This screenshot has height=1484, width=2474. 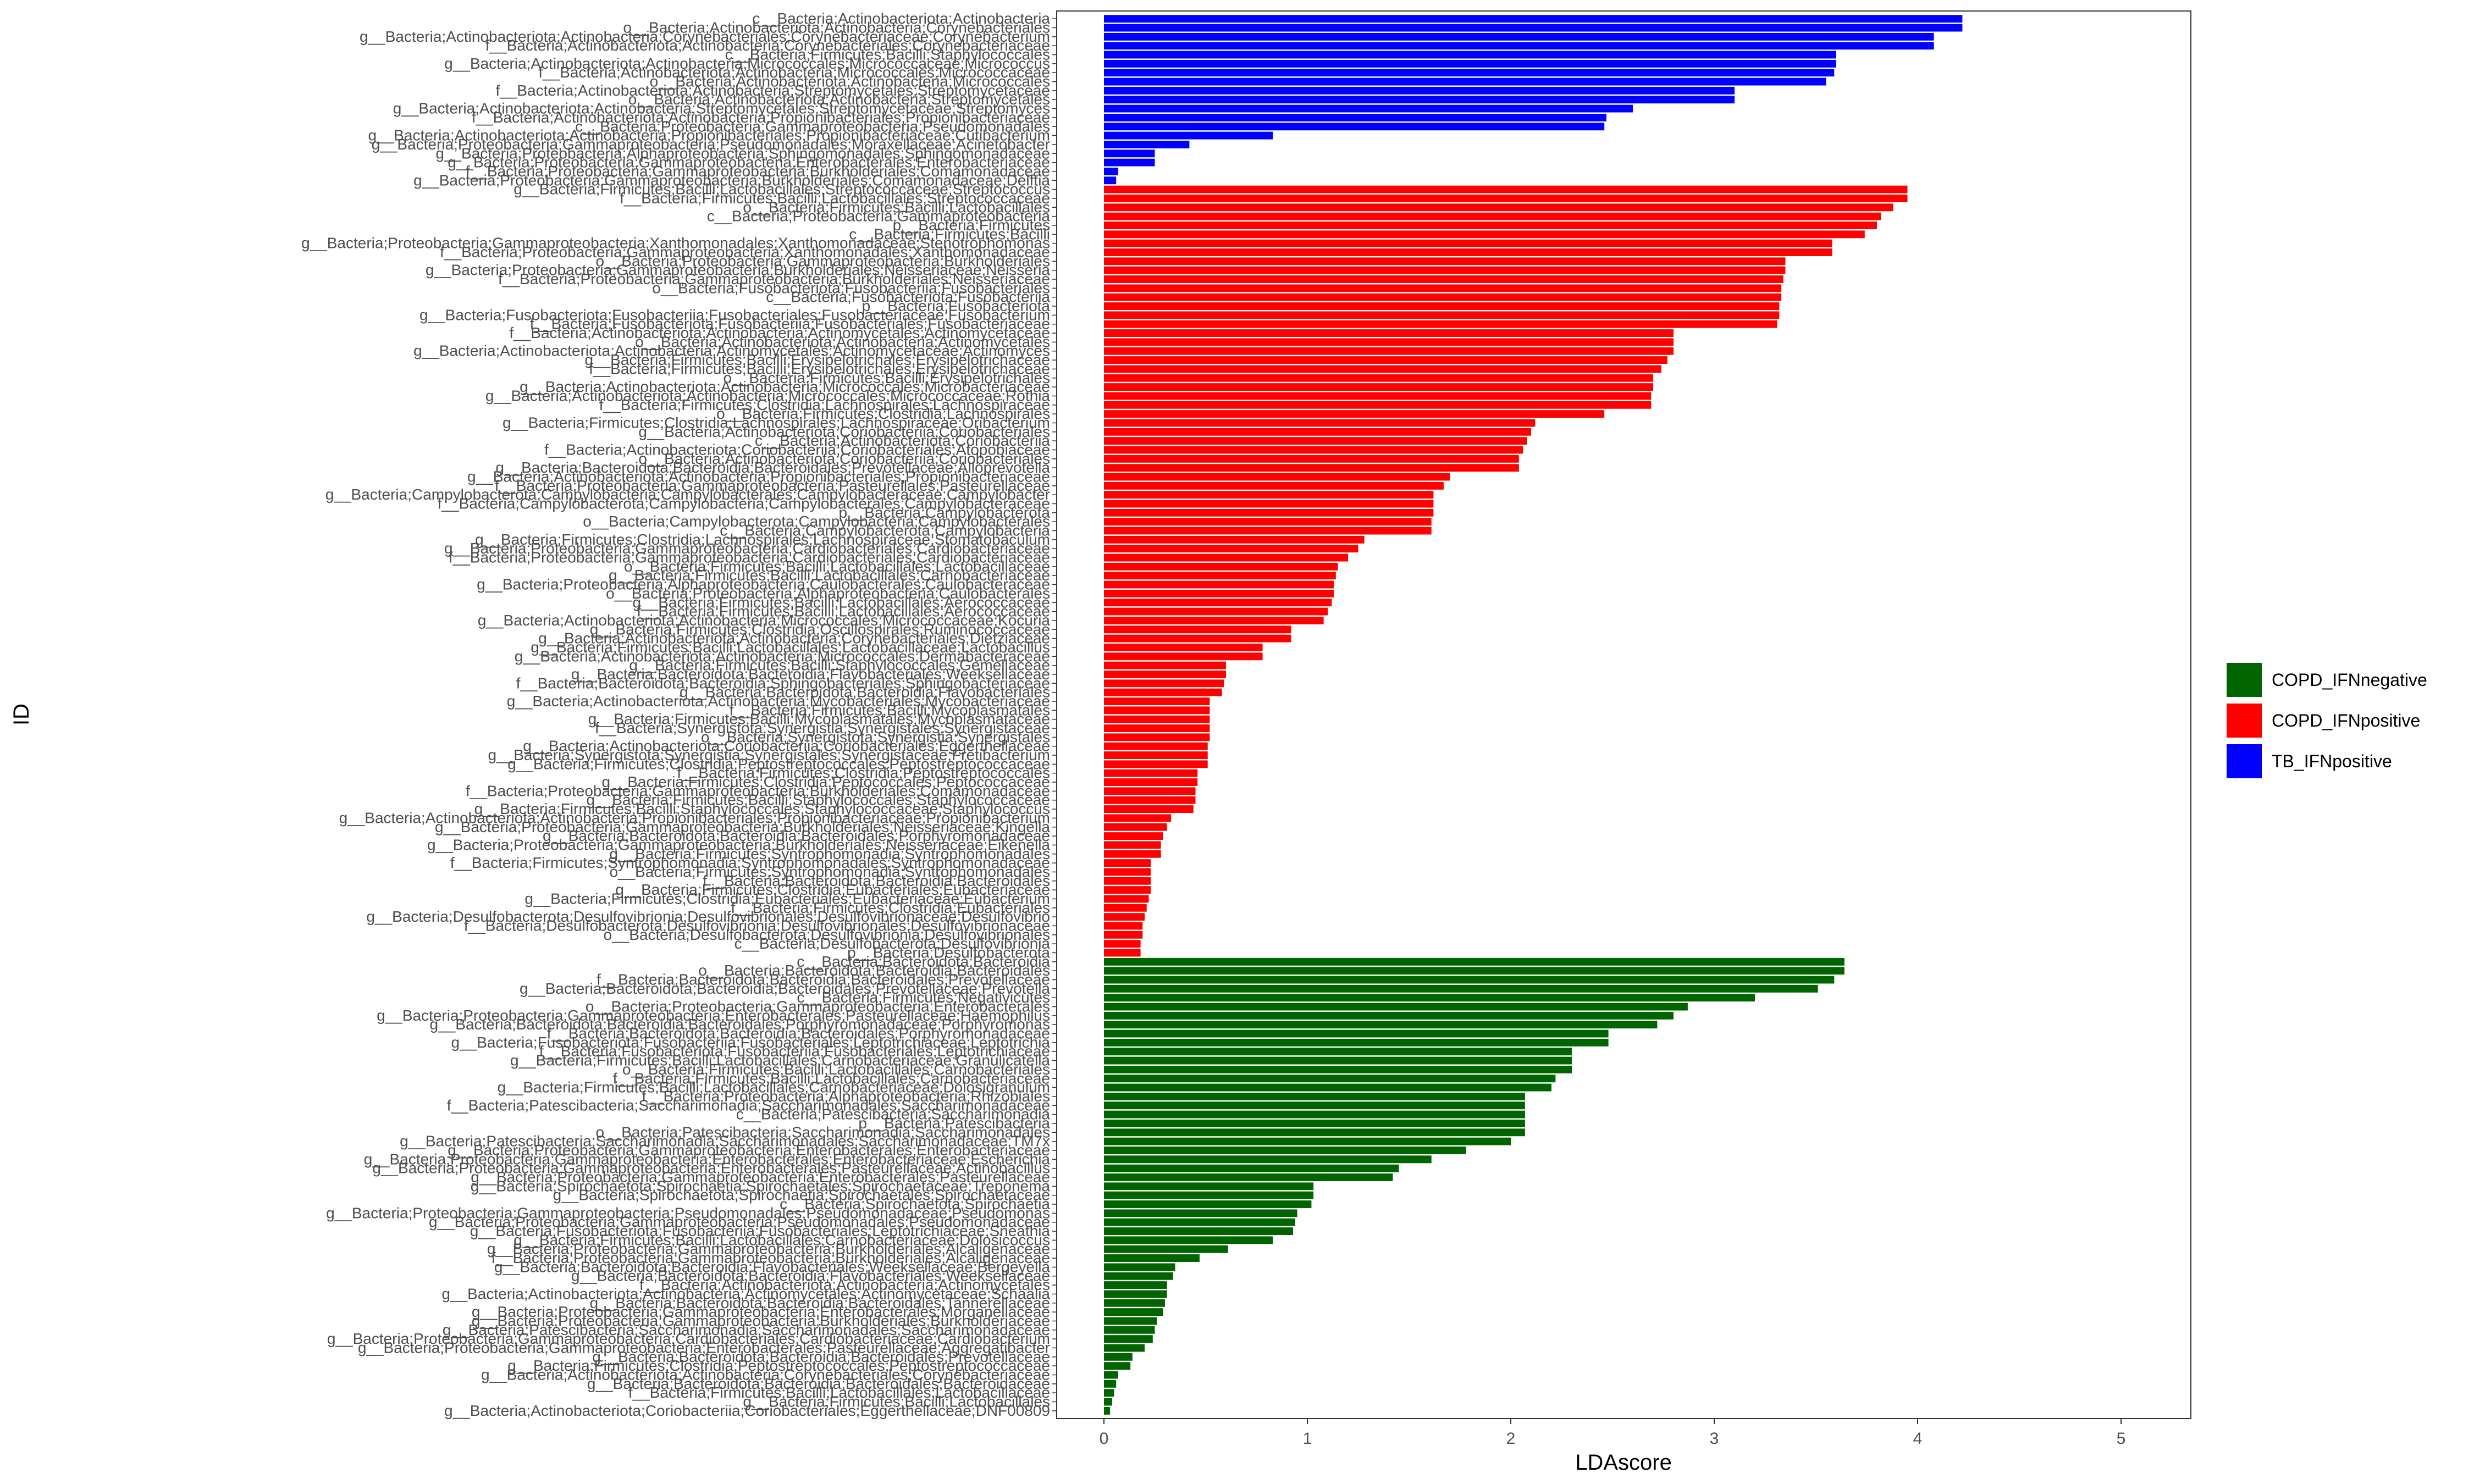 What do you see at coordinates (924, 997) in the screenshot?
I see `y-tick-label: c__Bacteria;Firmicutes;Negativicutes` at bounding box center [924, 997].